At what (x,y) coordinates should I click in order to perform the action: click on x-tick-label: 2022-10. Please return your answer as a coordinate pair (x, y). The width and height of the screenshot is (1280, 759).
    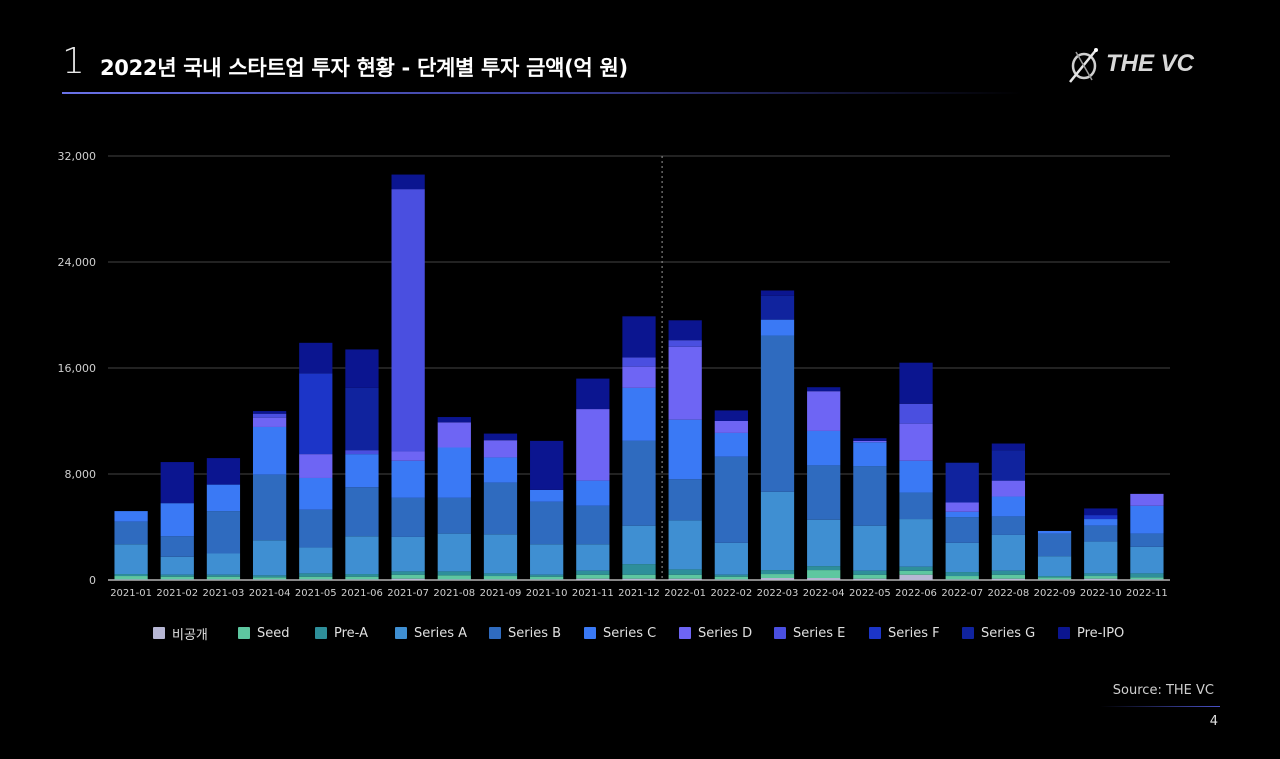
    Looking at the image, I should click on (1101, 593).